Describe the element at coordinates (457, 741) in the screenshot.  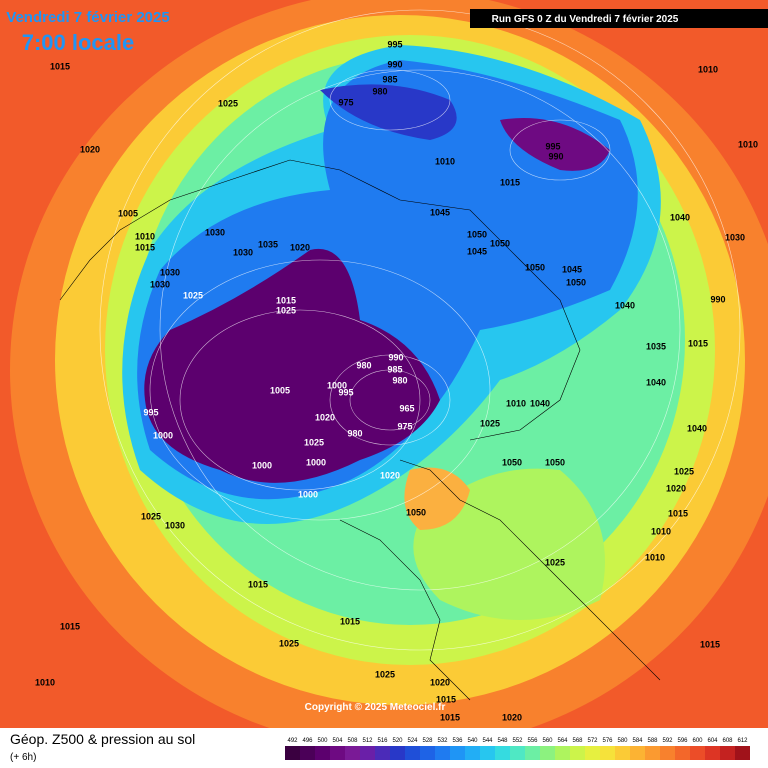
I see `scale-label: 536` at that location.